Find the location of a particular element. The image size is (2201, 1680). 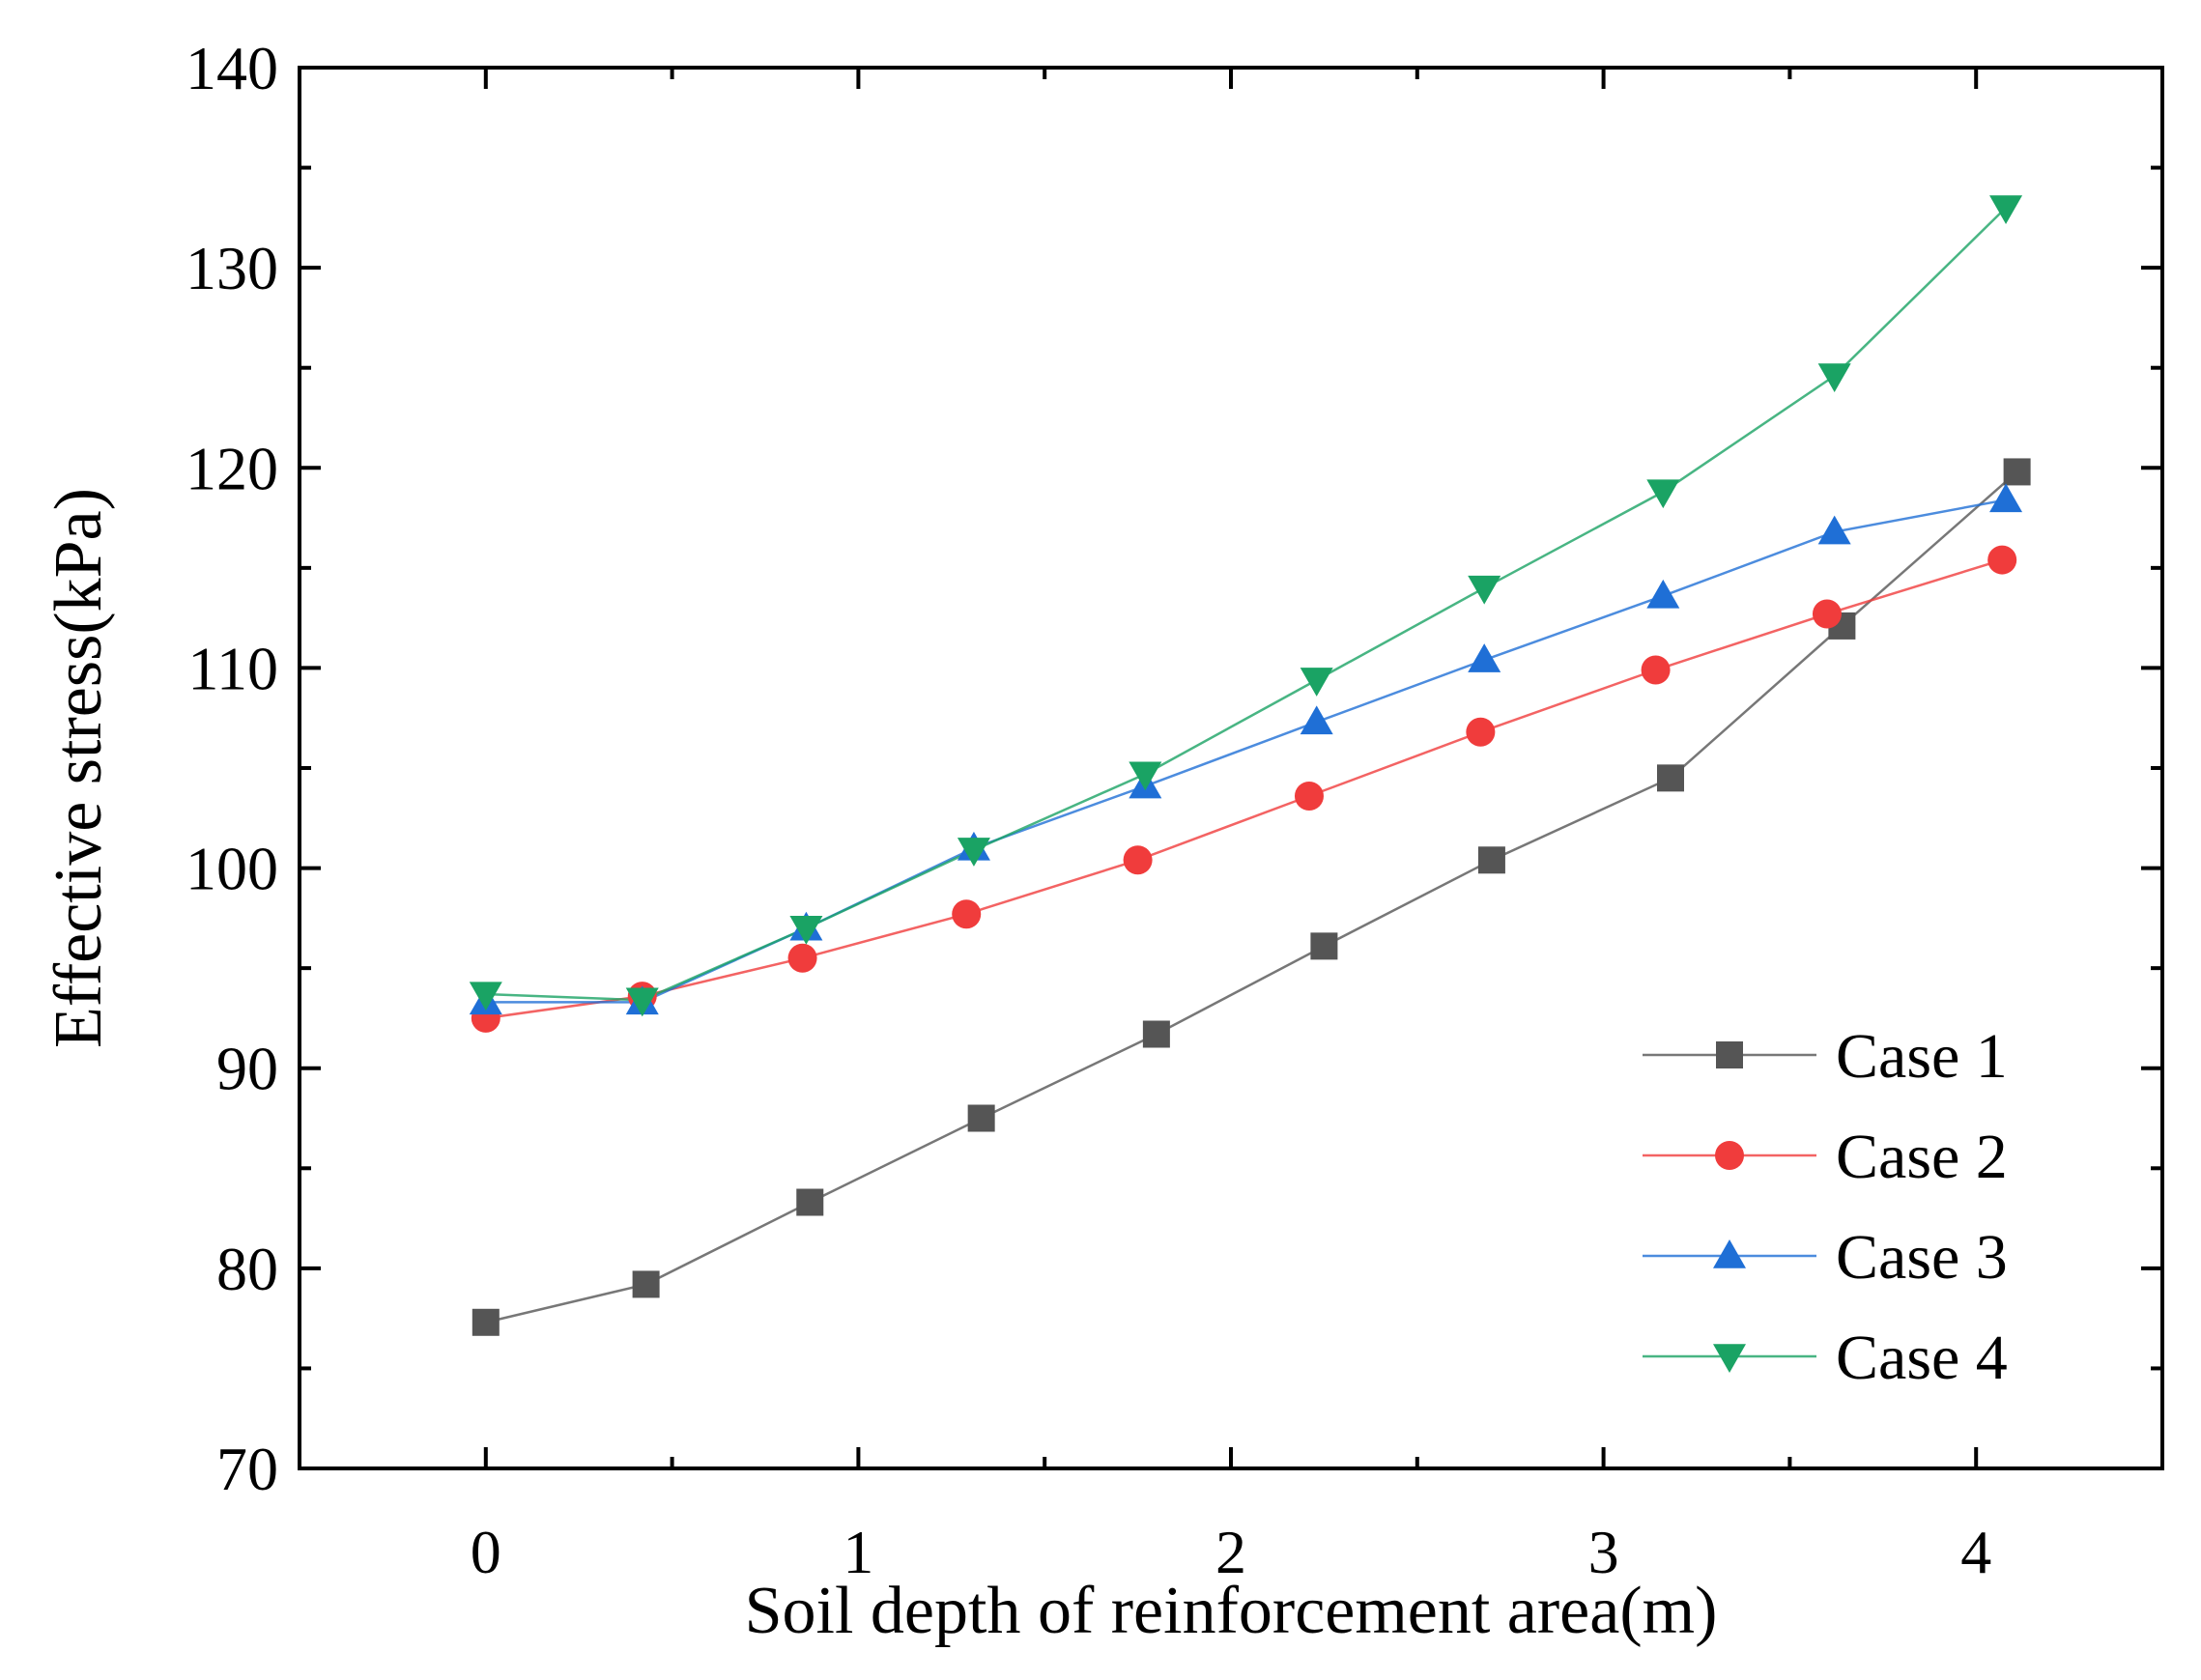

y-tick-label: 70 is located at coordinates (247, 1469).